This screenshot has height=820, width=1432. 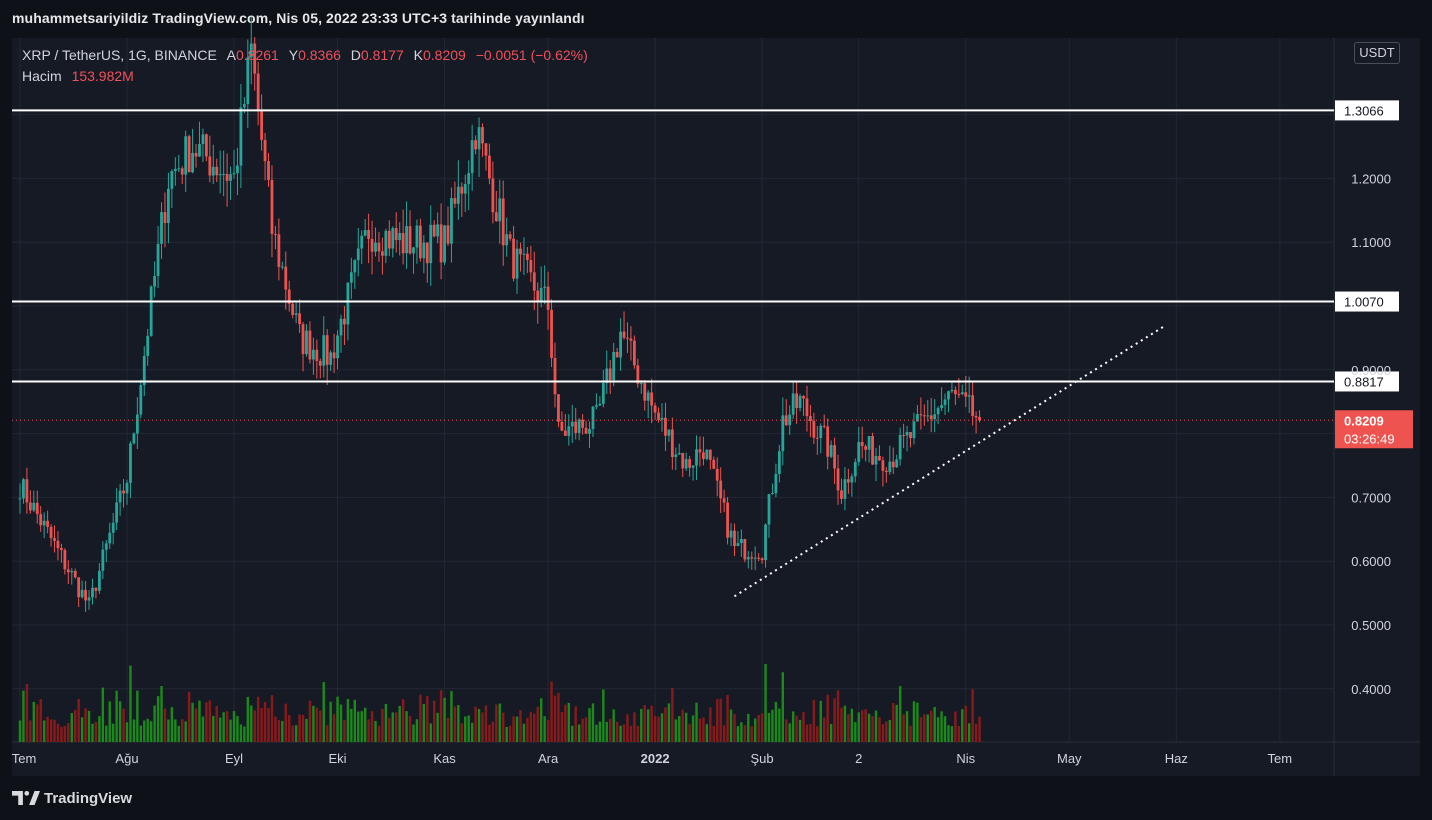 I want to click on currency-unit-button: USDT, so click(x=1377, y=53).